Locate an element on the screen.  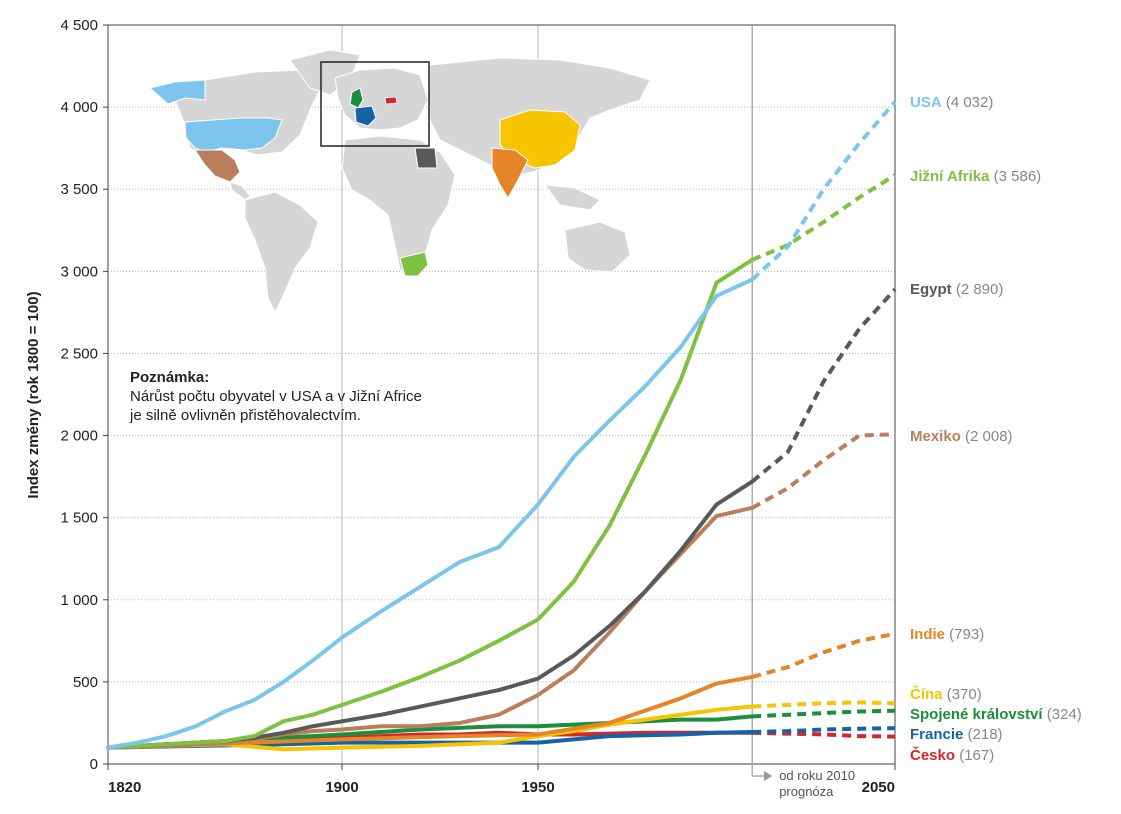
legend-series-value: (3 586) is located at coordinates (1015, 176).